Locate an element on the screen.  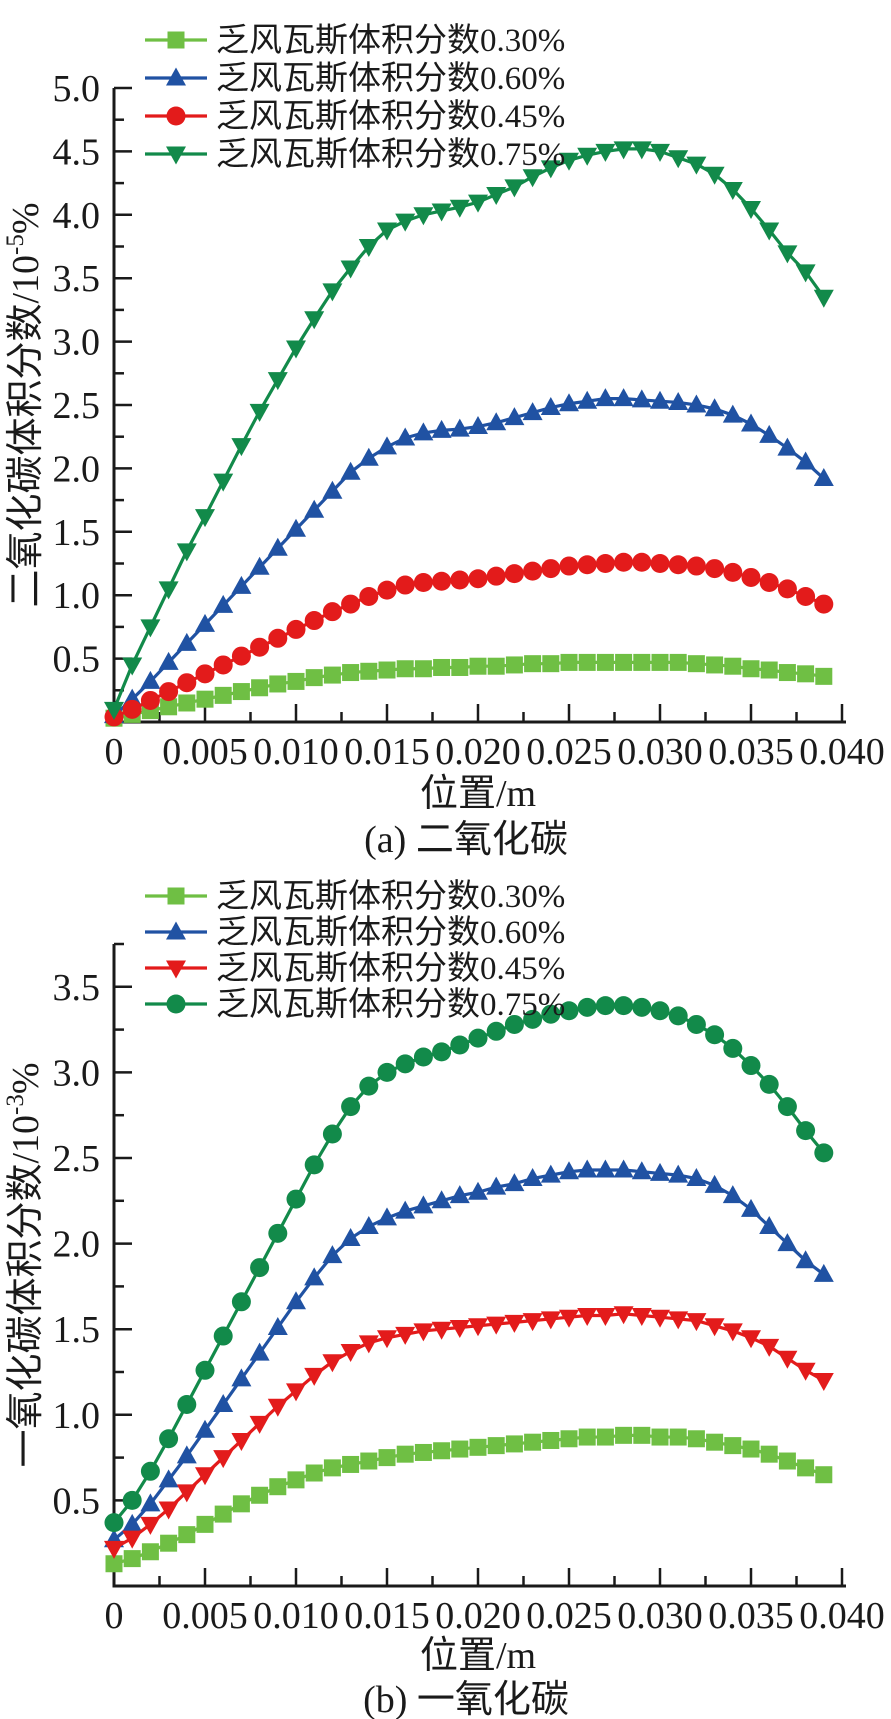
y-tick-label: 3.5 is located at coordinates (77, 279).